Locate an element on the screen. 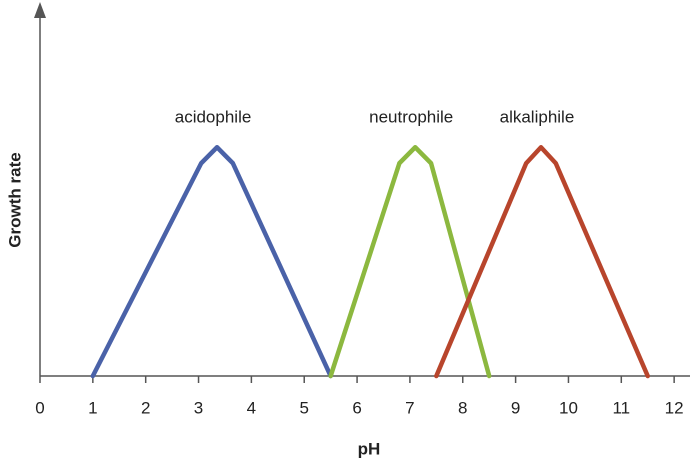 This screenshot has height=463, width=700. x-tick-label: 4 is located at coordinates (251, 407).